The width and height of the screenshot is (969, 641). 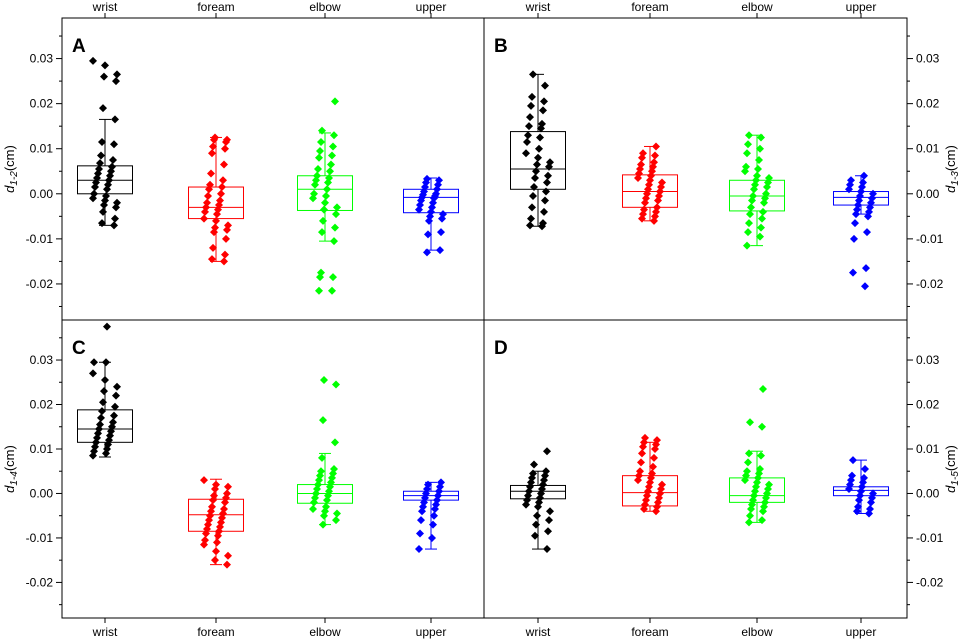 I want to click on category-label-top-upper: upper, so click(x=861, y=7).